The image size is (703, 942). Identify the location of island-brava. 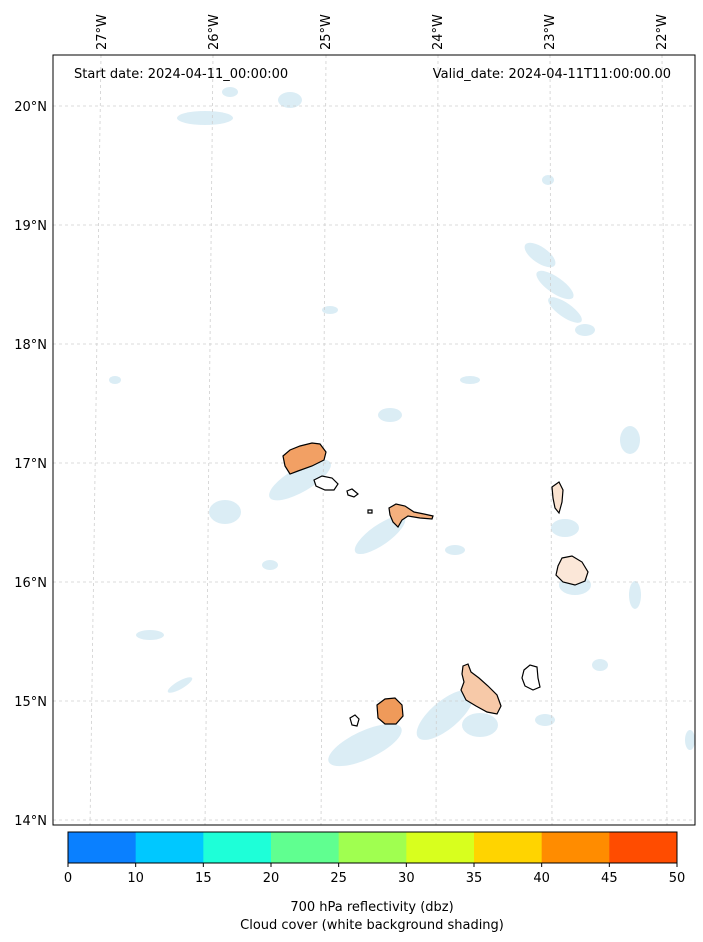
(354, 720).